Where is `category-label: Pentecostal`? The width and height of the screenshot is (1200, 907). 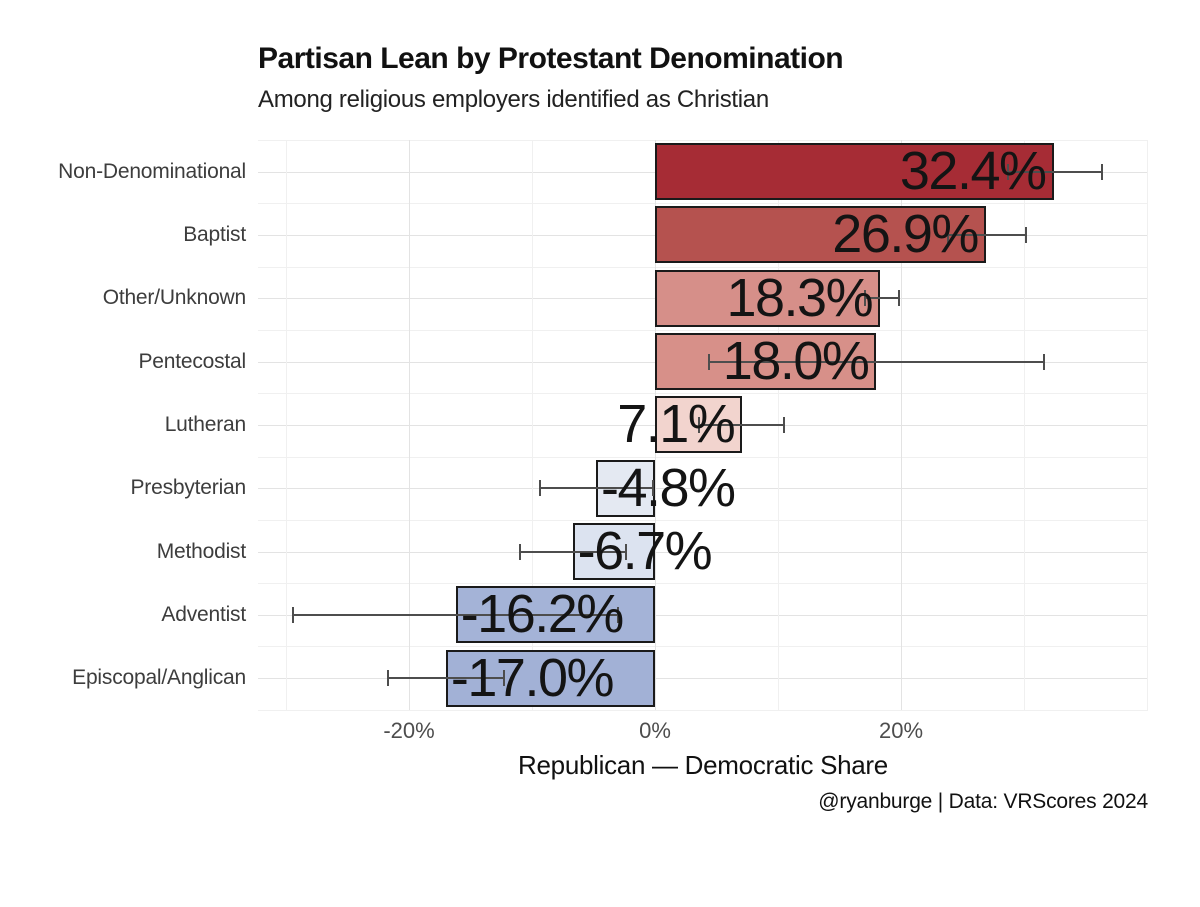 category-label: Pentecostal is located at coordinates (192, 361).